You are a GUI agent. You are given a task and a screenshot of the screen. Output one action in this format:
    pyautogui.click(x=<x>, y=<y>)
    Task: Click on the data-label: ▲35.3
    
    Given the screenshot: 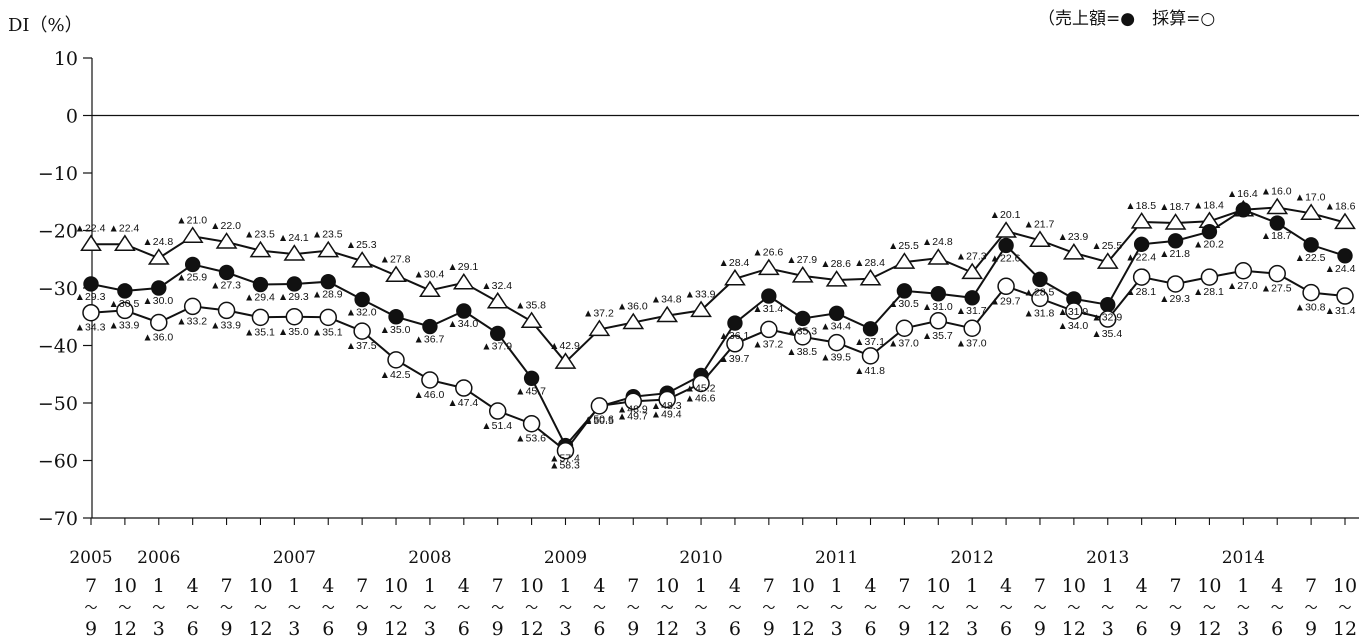 What is the action you would take?
    pyautogui.click(x=801, y=331)
    